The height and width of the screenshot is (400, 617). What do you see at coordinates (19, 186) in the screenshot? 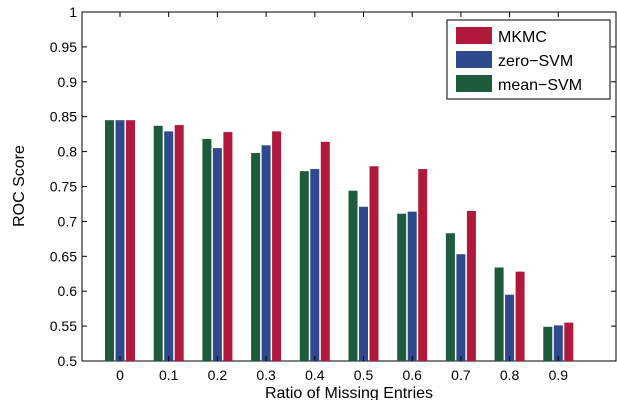
I see `y-axis-title: ROC Score` at bounding box center [19, 186].